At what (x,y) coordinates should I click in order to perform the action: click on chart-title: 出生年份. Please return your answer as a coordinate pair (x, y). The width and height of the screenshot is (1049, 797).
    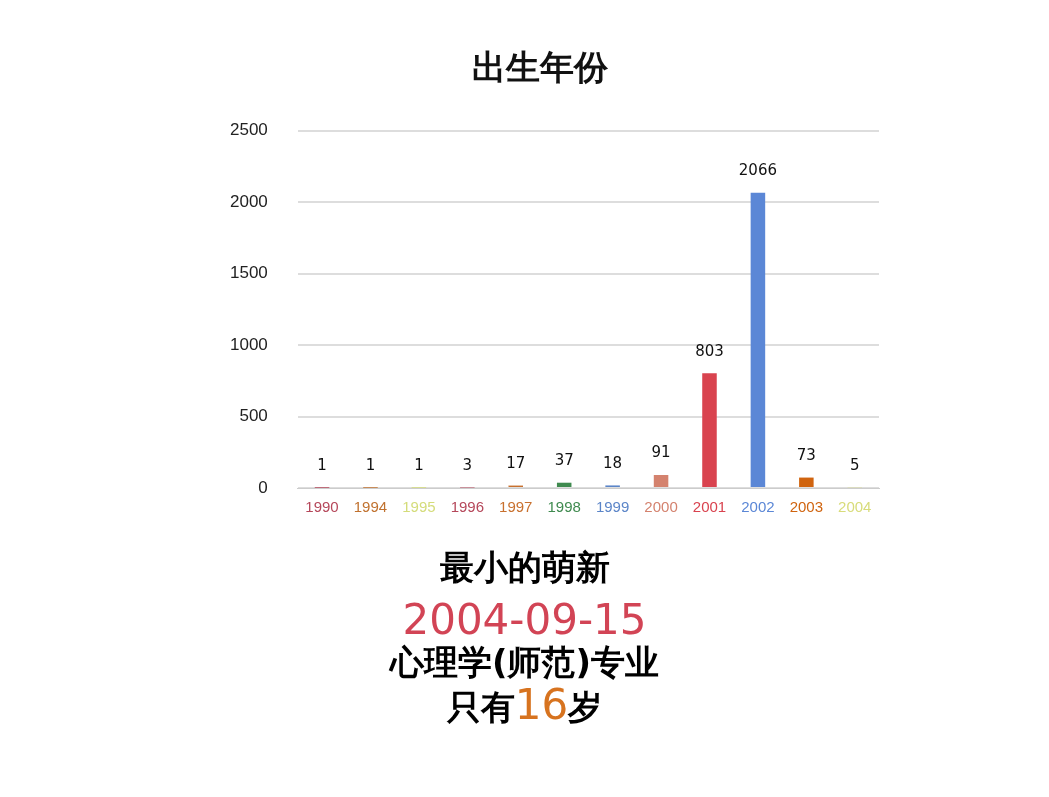
    Looking at the image, I should click on (540, 67).